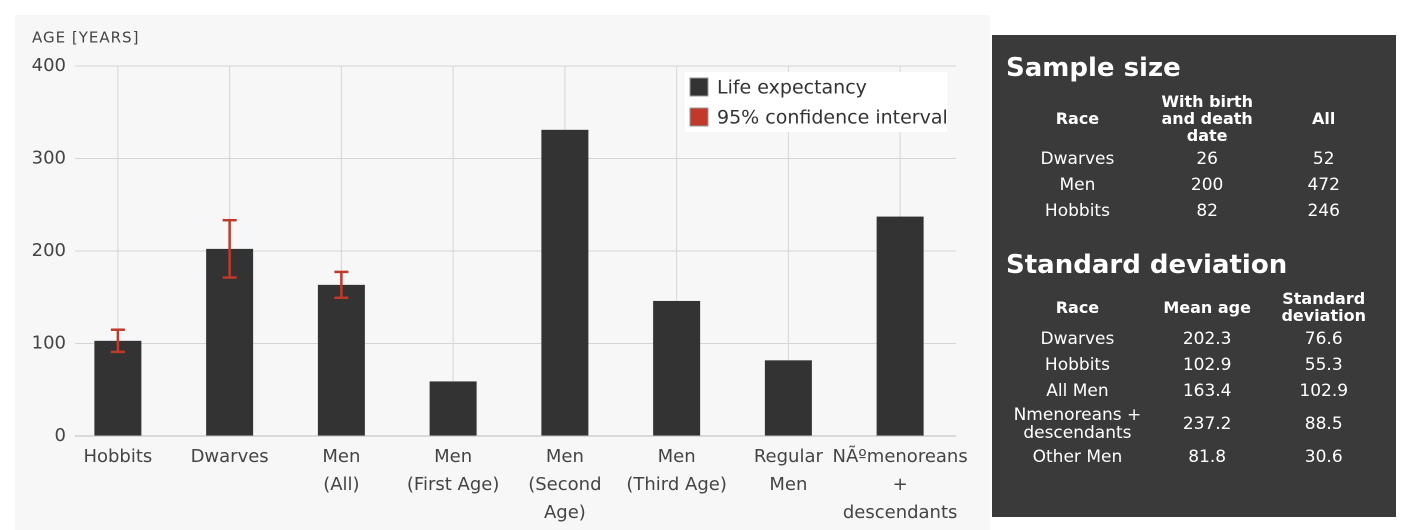 The width and height of the screenshot is (1406, 530). What do you see at coordinates (49, 343) in the screenshot?
I see `y-tick-label: 100` at bounding box center [49, 343].